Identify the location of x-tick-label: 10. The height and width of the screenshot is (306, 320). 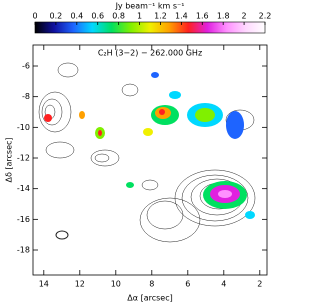
(116, 284).